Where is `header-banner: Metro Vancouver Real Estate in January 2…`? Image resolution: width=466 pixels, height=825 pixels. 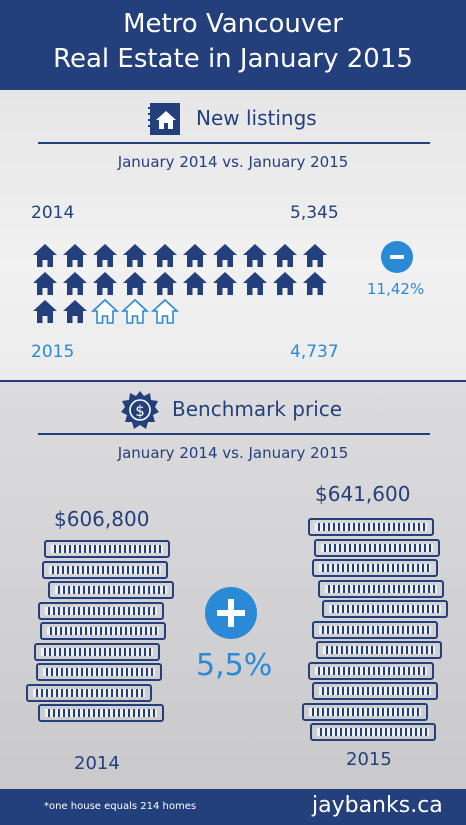 header-banner: Metro Vancouver Real Estate in January 2… is located at coordinates (233, 45).